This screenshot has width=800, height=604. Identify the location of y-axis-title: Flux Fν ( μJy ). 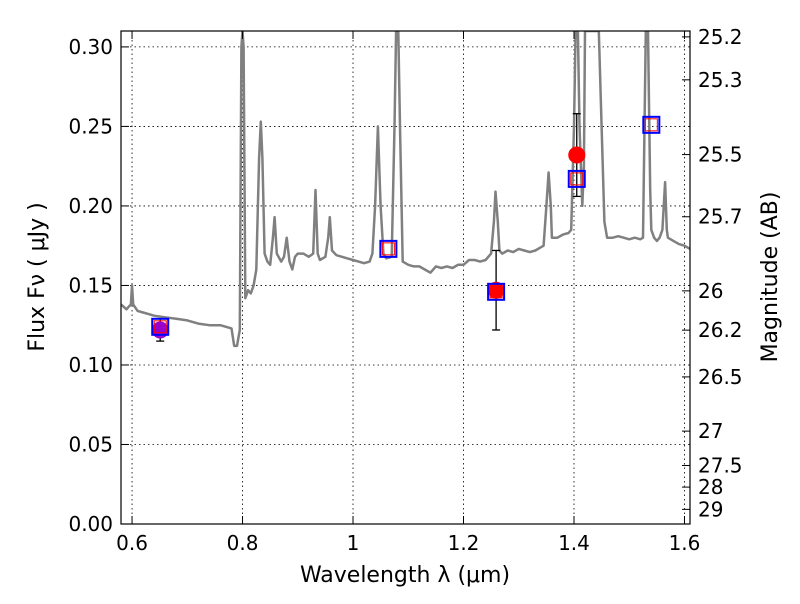
(37, 276).